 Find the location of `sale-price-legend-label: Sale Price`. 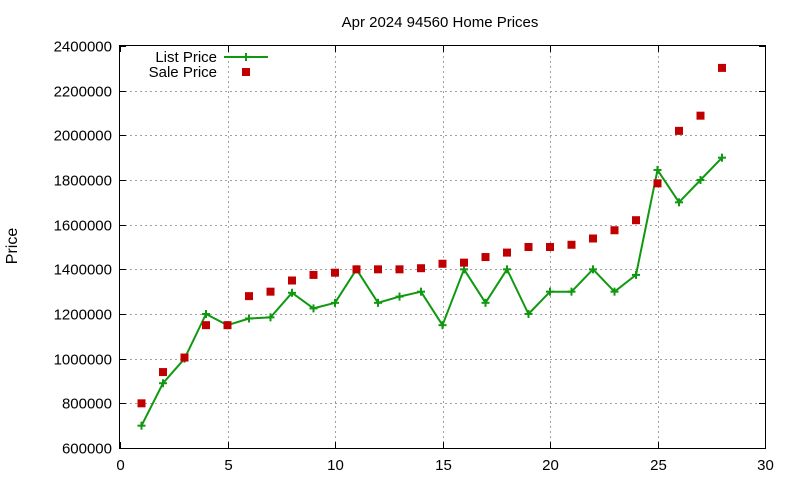

sale-price-legend-label: Sale Price is located at coordinates (183, 72).